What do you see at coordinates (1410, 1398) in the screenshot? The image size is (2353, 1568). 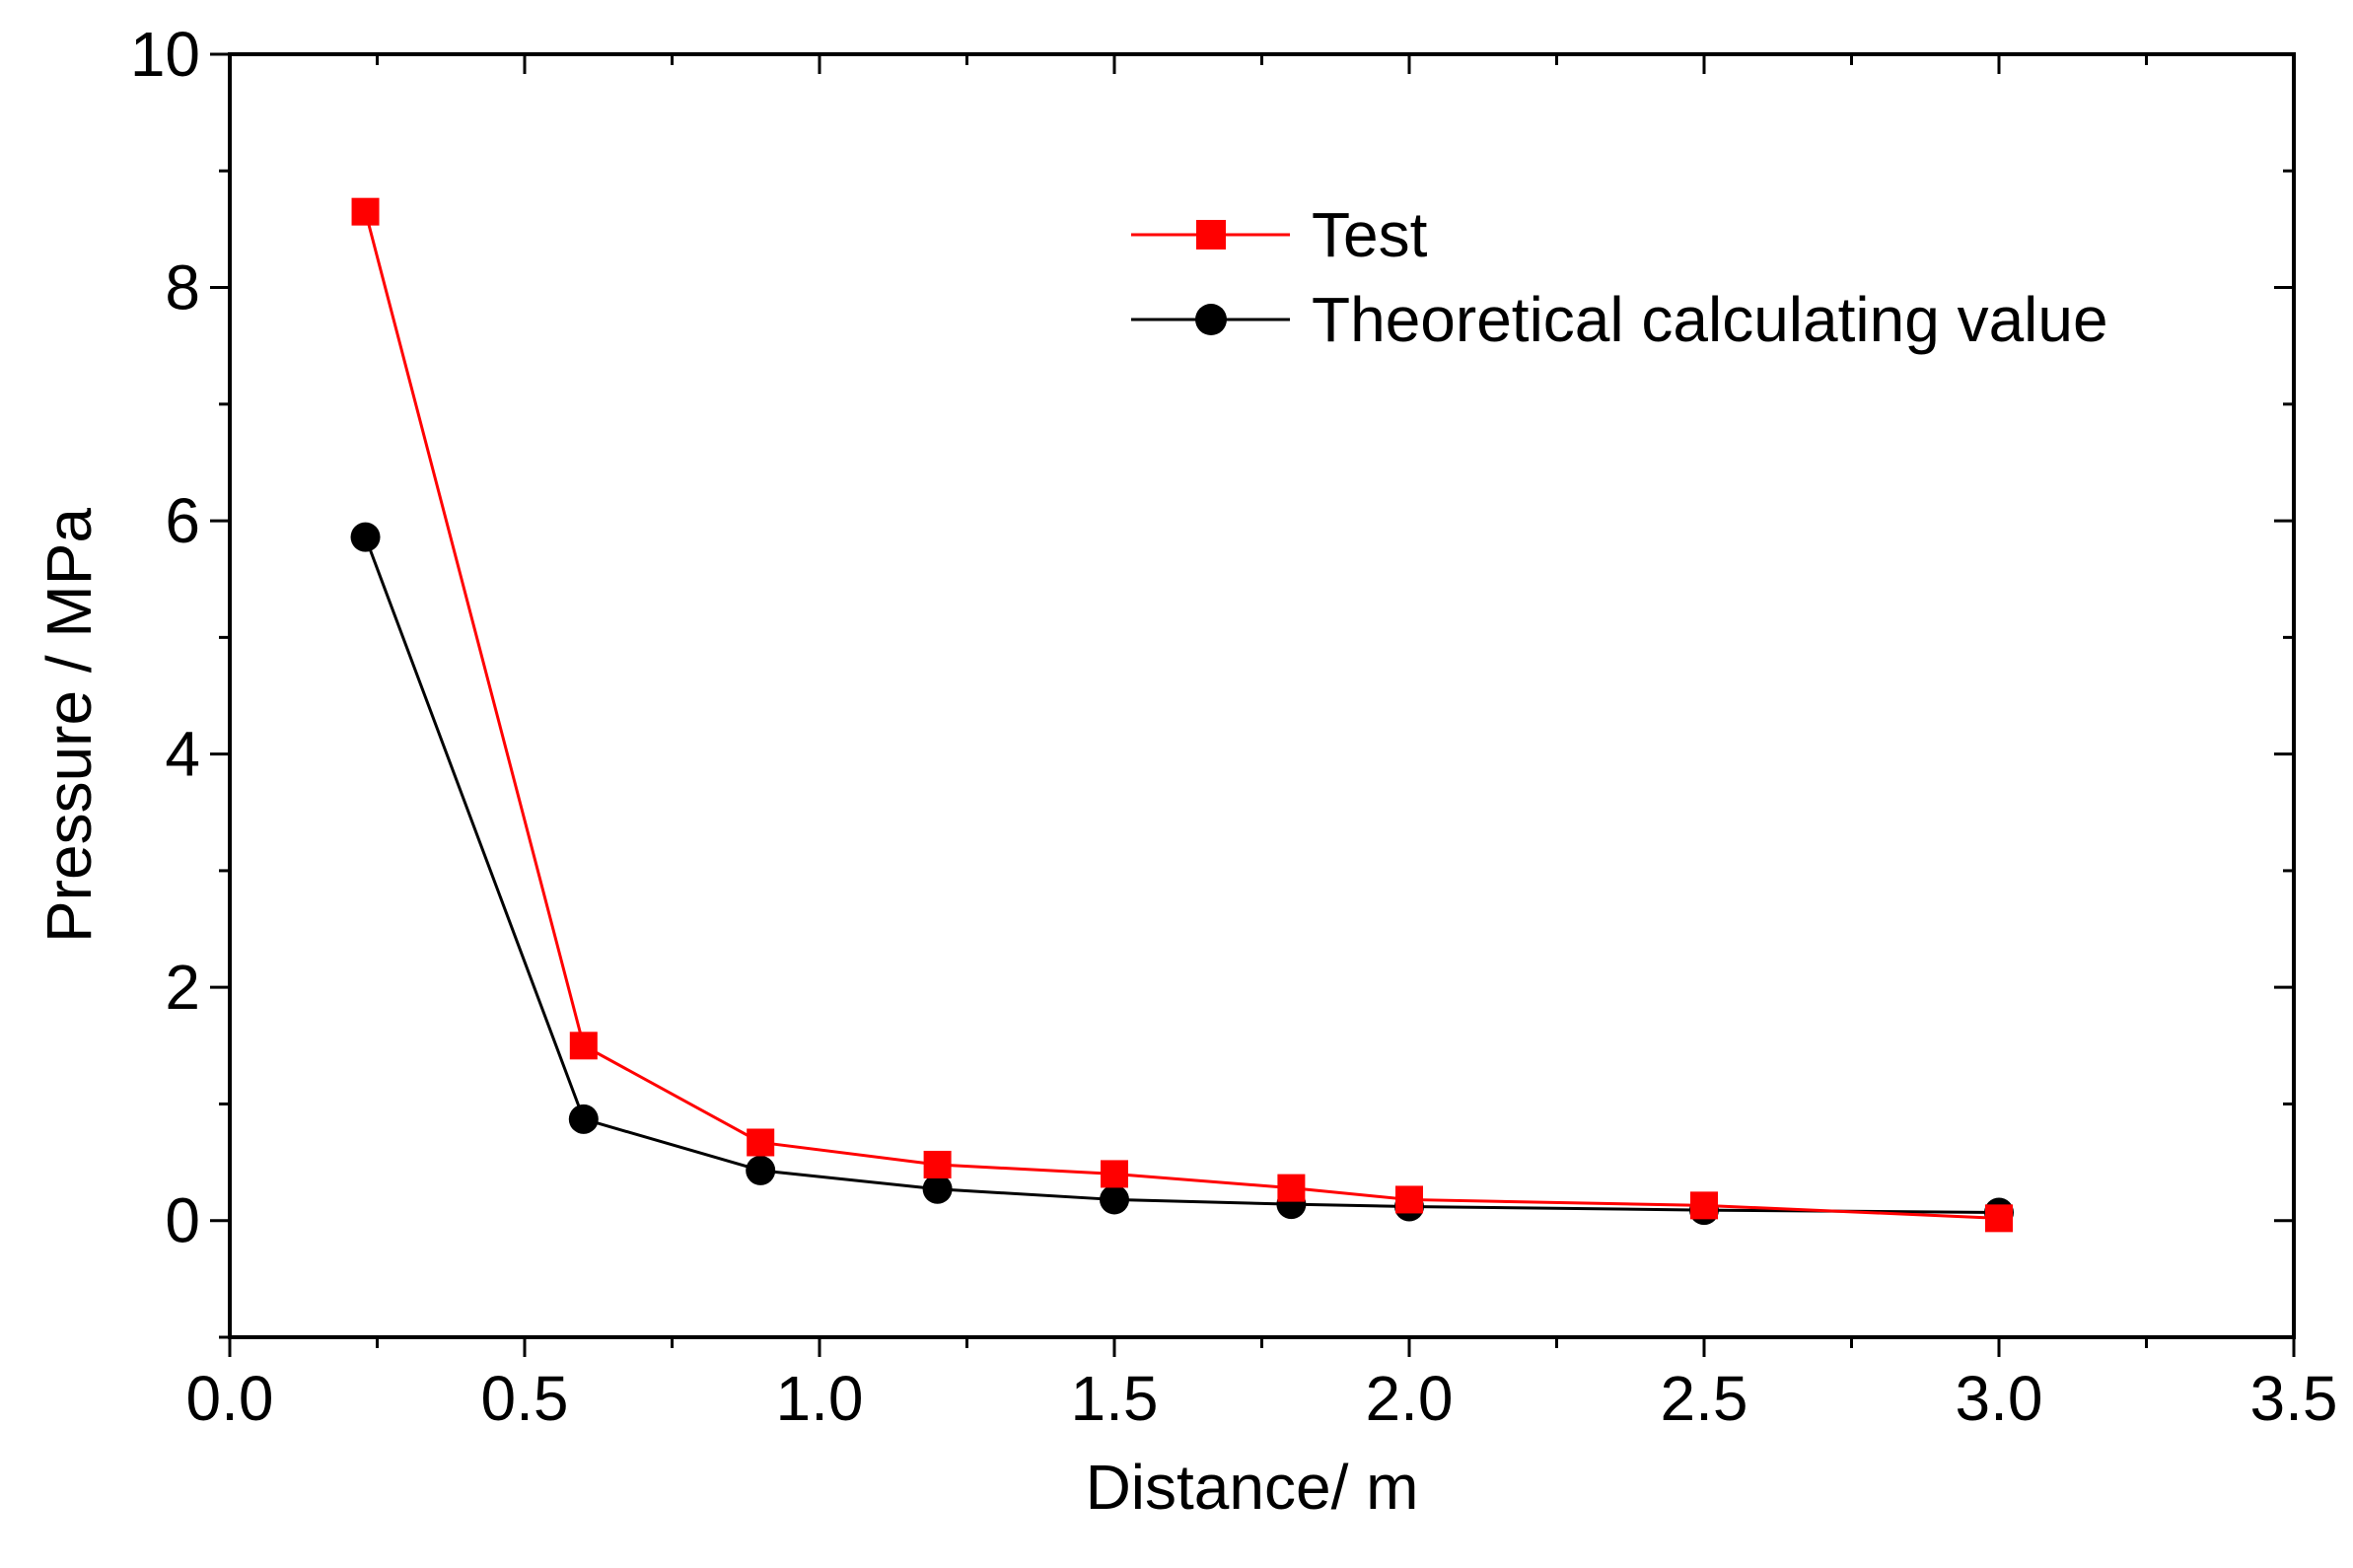 I see `x-tick-label: 2.0` at bounding box center [1410, 1398].